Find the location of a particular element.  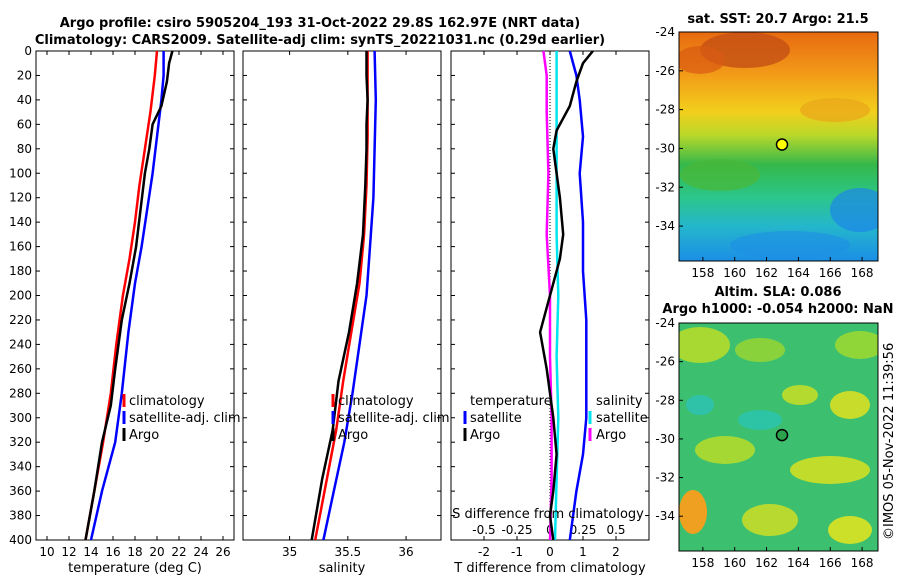

lat-tick-label: -24 is located at coordinates (665, 323).